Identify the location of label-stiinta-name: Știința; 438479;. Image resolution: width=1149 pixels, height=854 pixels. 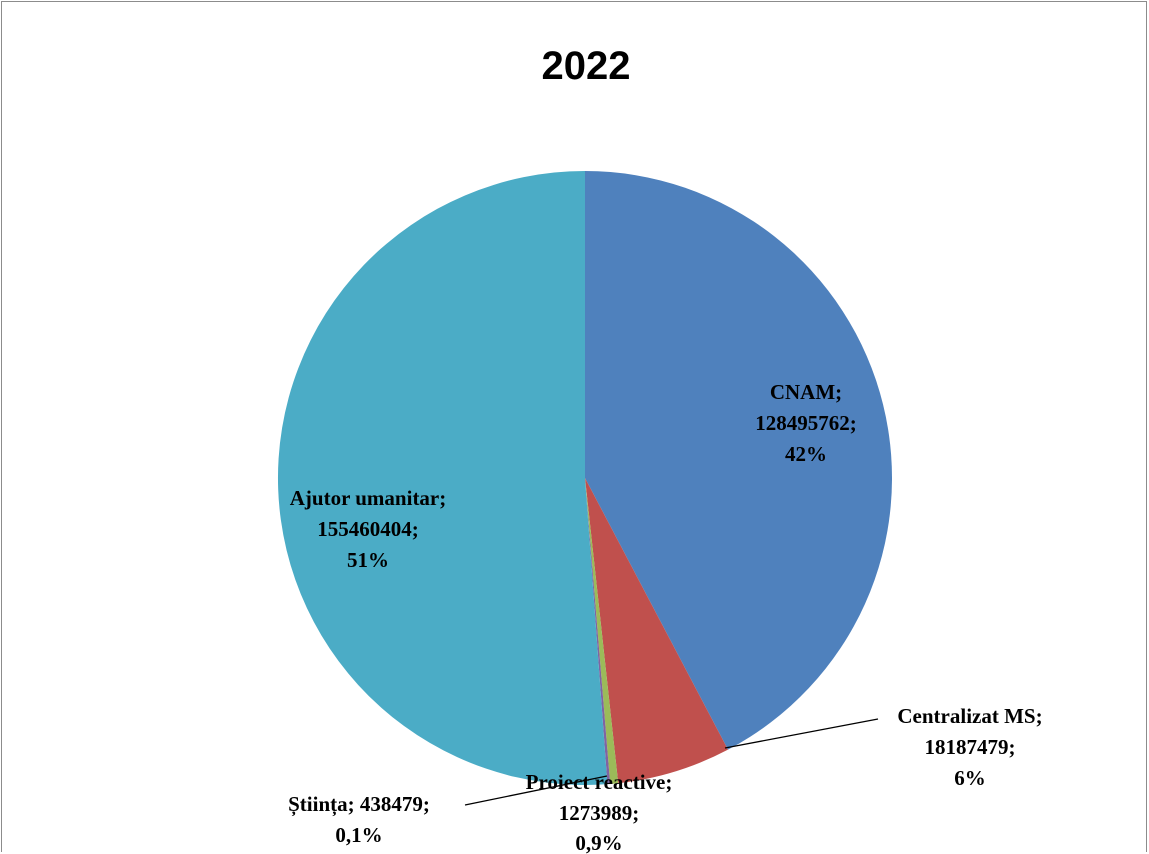
(359, 804).